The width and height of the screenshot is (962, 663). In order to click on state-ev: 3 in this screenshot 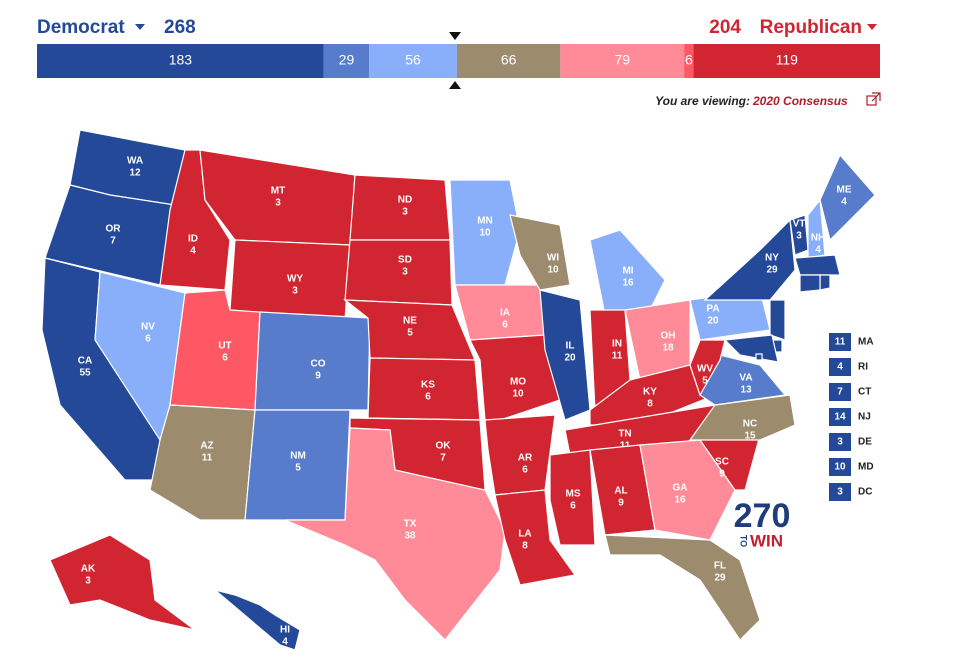, I will do `click(405, 272)`.